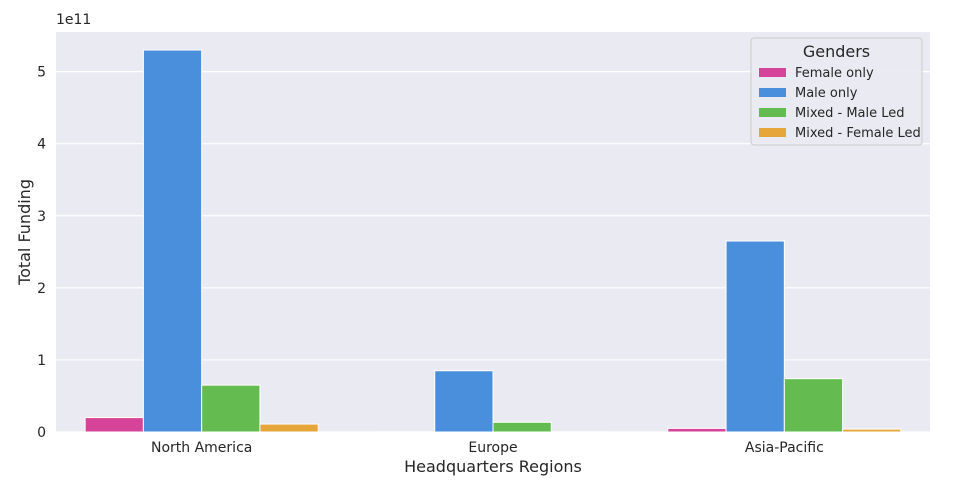  I want to click on bar-male-only-north-america, so click(172, 241).